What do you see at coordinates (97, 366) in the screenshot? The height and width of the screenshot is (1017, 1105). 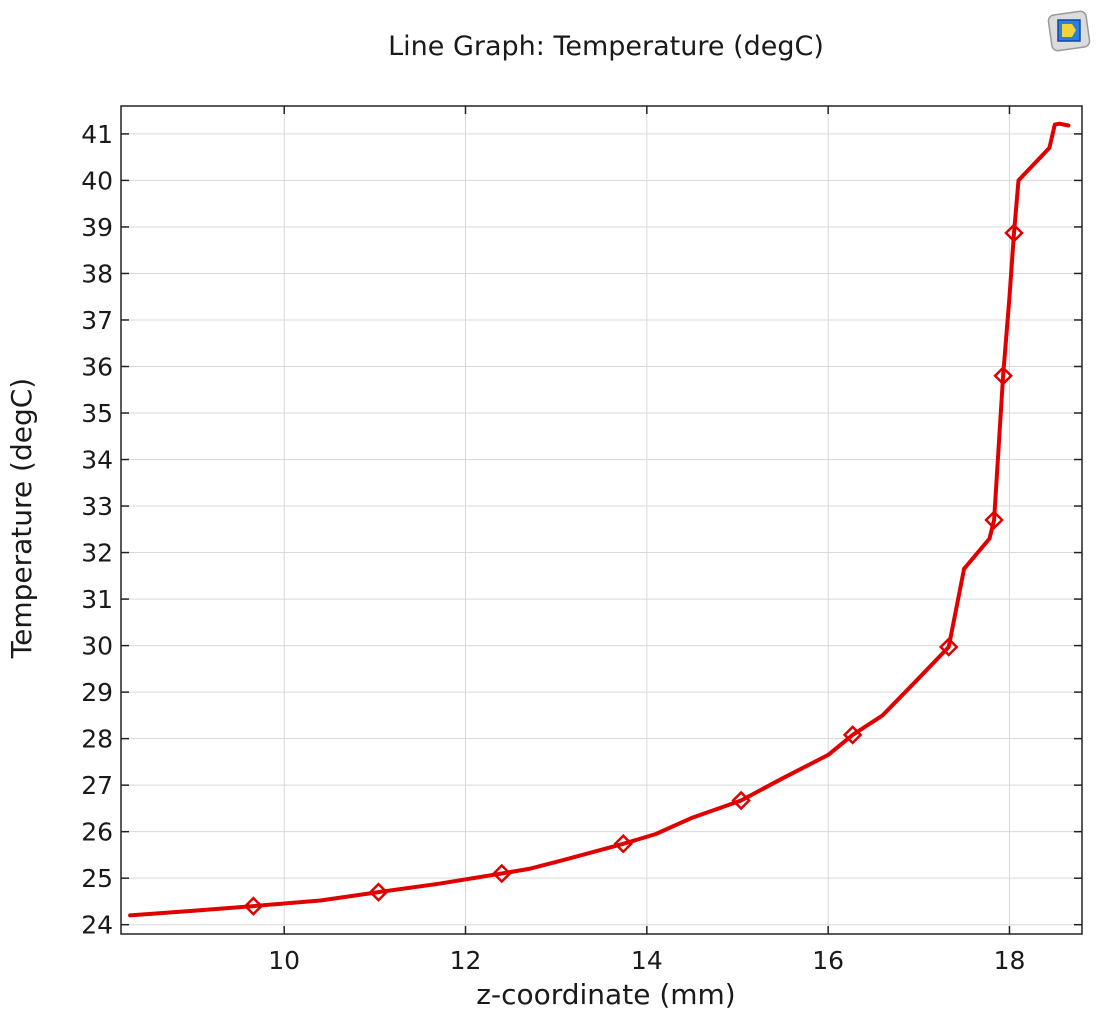 I see `y-tick-label: 36` at bounding box center [97, 366].